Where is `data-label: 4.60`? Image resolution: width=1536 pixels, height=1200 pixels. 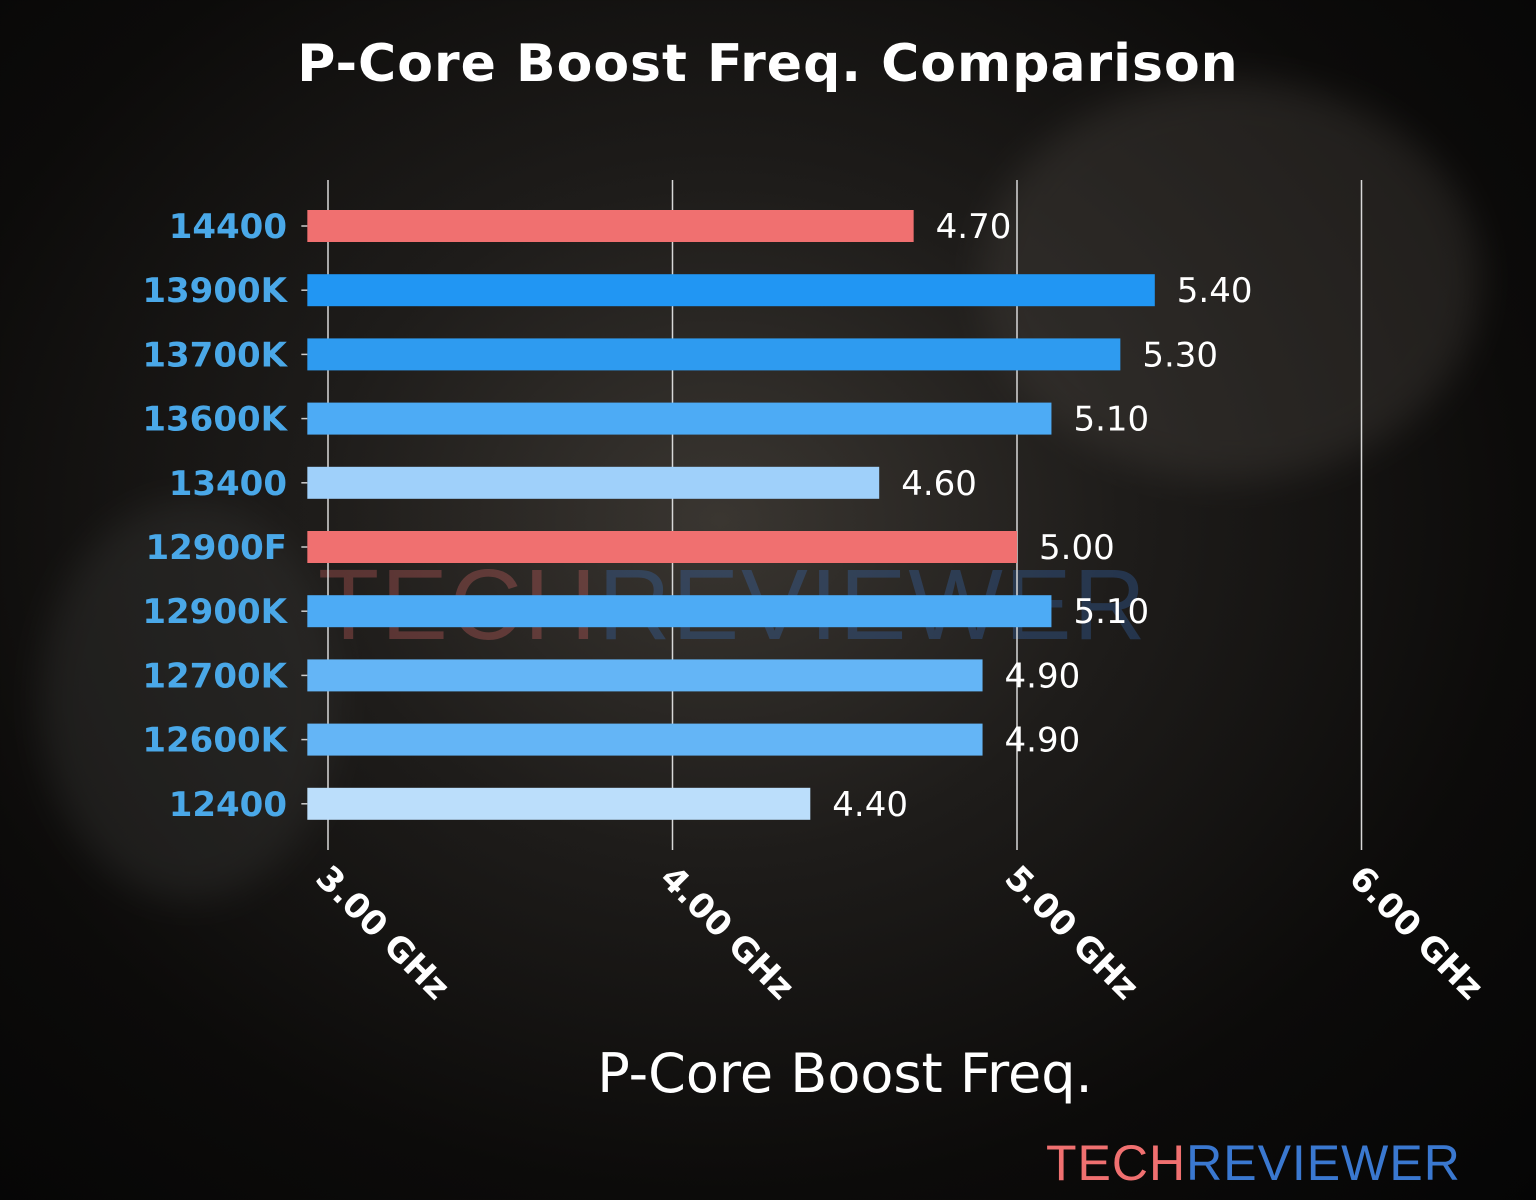 data-label: 4.60 is located at coordinates (939, 484).